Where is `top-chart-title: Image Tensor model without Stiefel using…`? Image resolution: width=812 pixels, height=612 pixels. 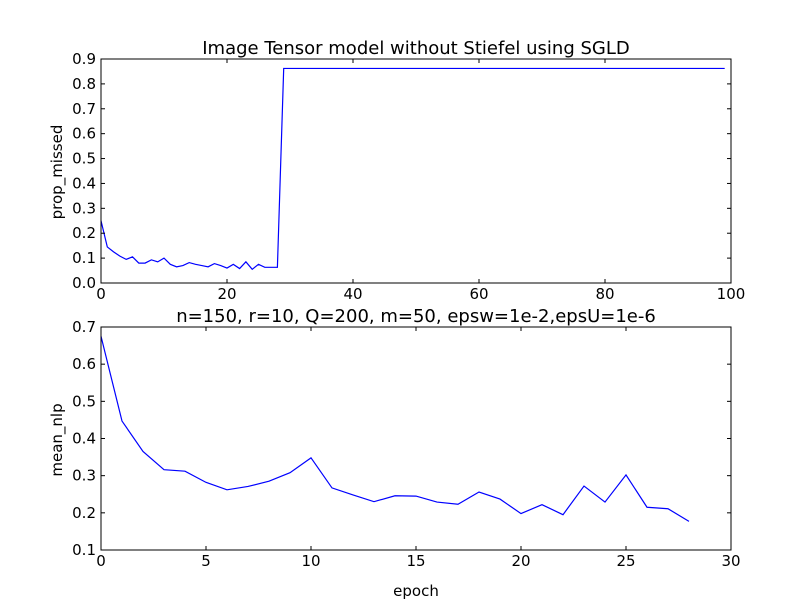 top-chart-title: Image Tensor model without Stiefel using… is located at coordinates (415, 48).